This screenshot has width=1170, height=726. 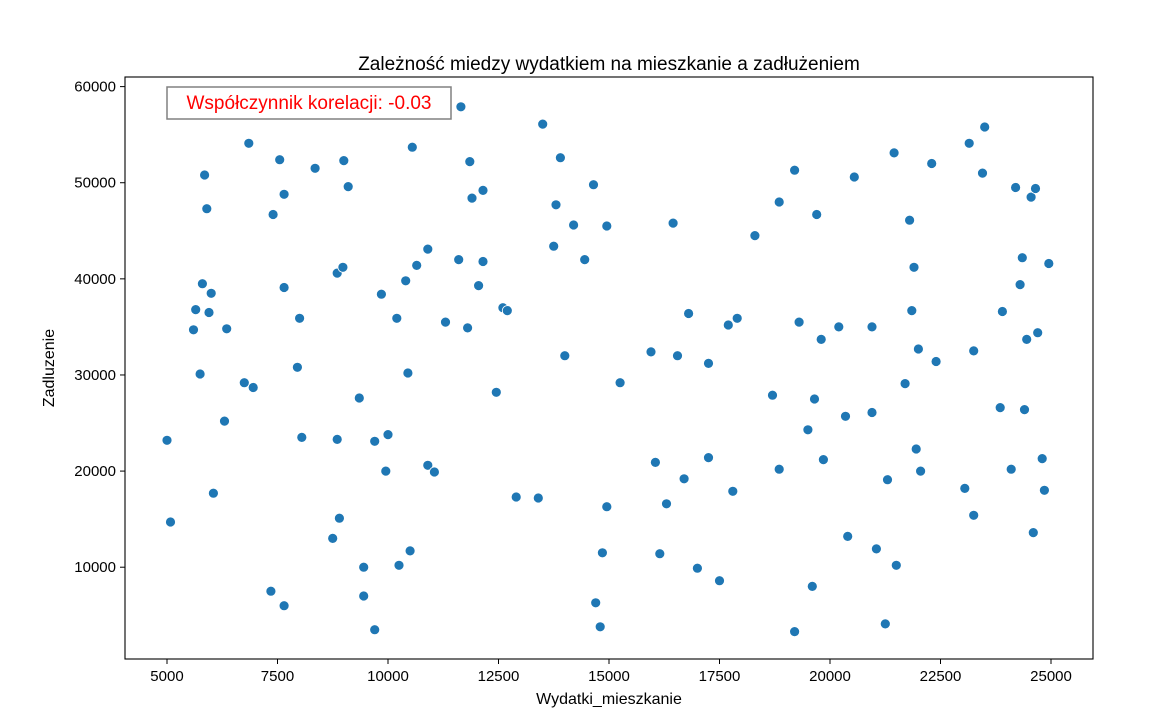 I want to click on y-tick-label: 60000, so click(x=95, y=87).